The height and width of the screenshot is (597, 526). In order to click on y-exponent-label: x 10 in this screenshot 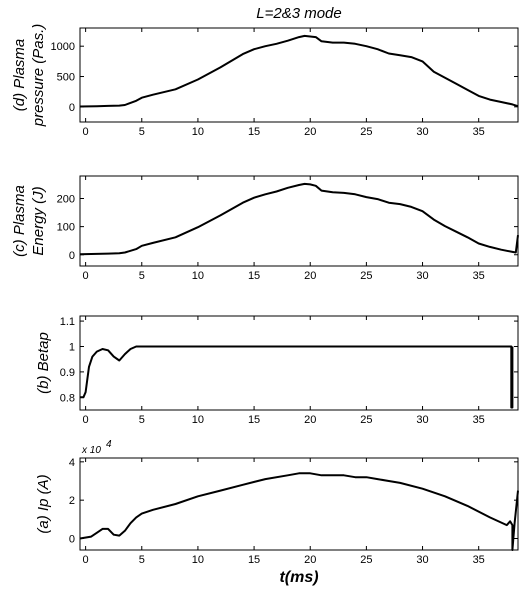, I will do `click(91, 450)`.